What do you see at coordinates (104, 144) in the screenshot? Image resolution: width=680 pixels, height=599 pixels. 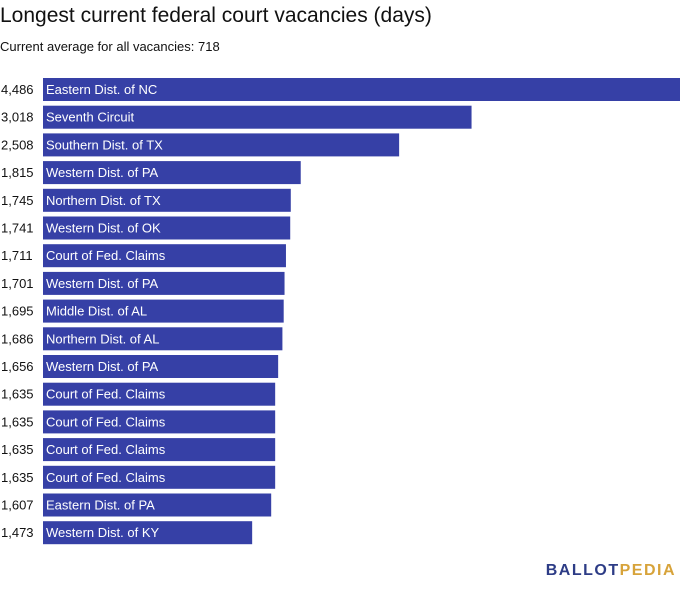 I see `category-label: Southern Dist. of TX` at bounding box center [104, 144].